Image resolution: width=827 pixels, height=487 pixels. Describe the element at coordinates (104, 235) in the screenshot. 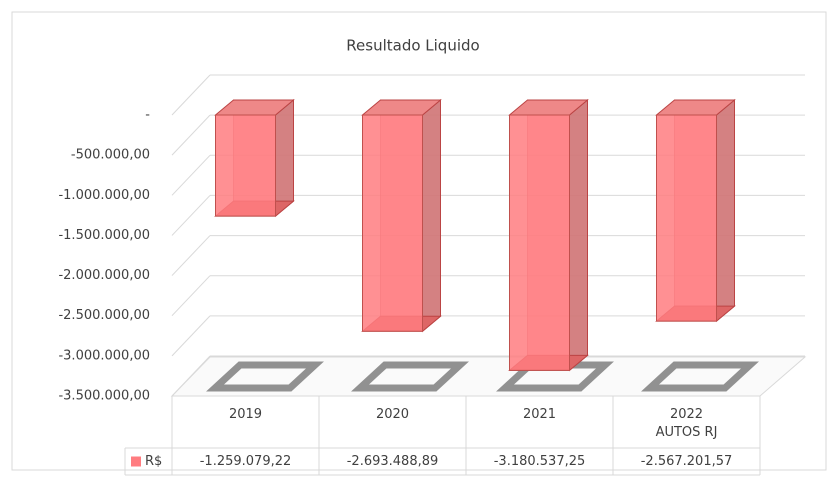

I see `y-tick-label: -1.500.000,00` at that location.